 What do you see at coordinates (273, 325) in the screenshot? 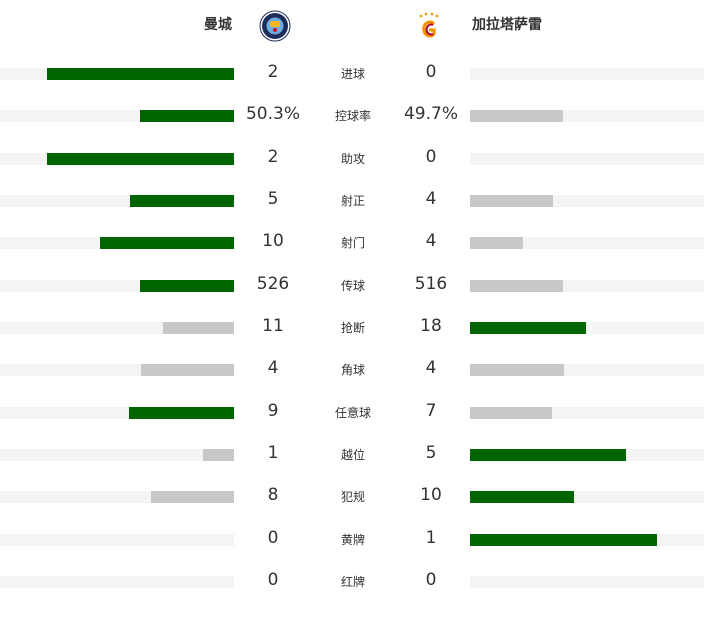
I see `home-value: 11` at bounding box center [273, 325].